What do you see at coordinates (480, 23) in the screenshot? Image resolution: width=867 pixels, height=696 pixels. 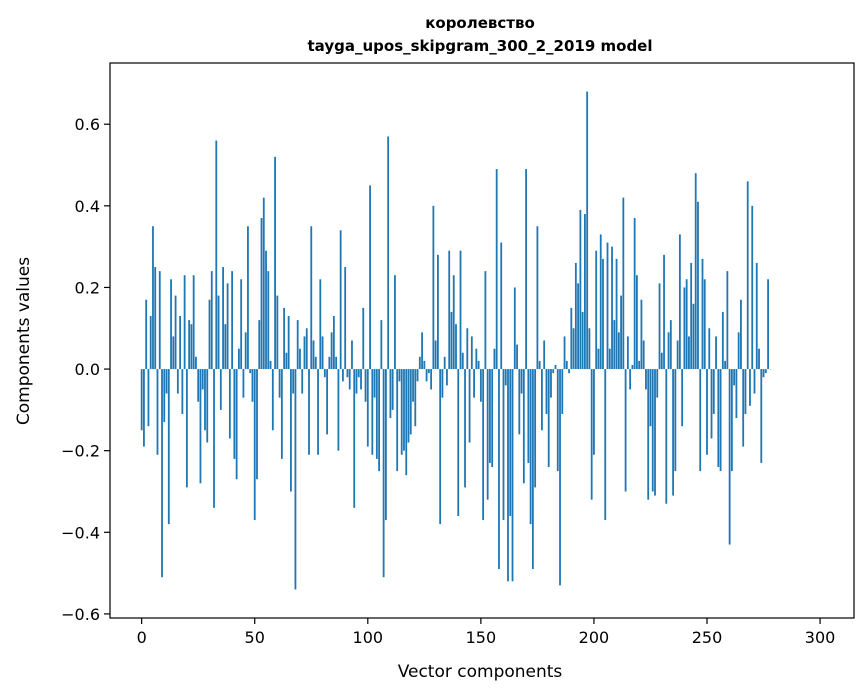 I see `chart-title: королевство` at bounding box center [480, 23].